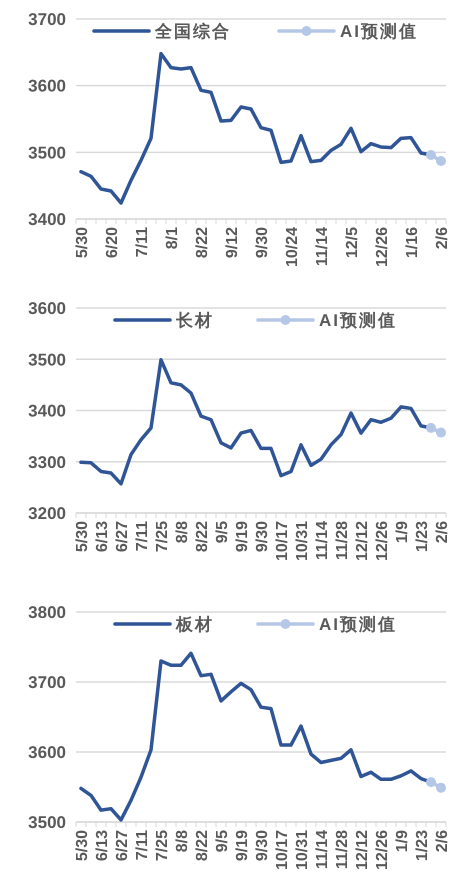  Describe the element at coordinates (47, 513) in the screenshot. I see `y-tick-label: 3200` at that location.